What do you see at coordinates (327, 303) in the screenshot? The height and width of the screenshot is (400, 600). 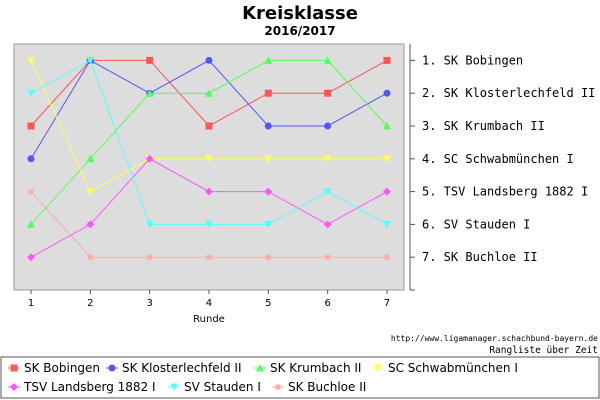 I see `x-tick-label: 6` at bounding box center [327, 303].